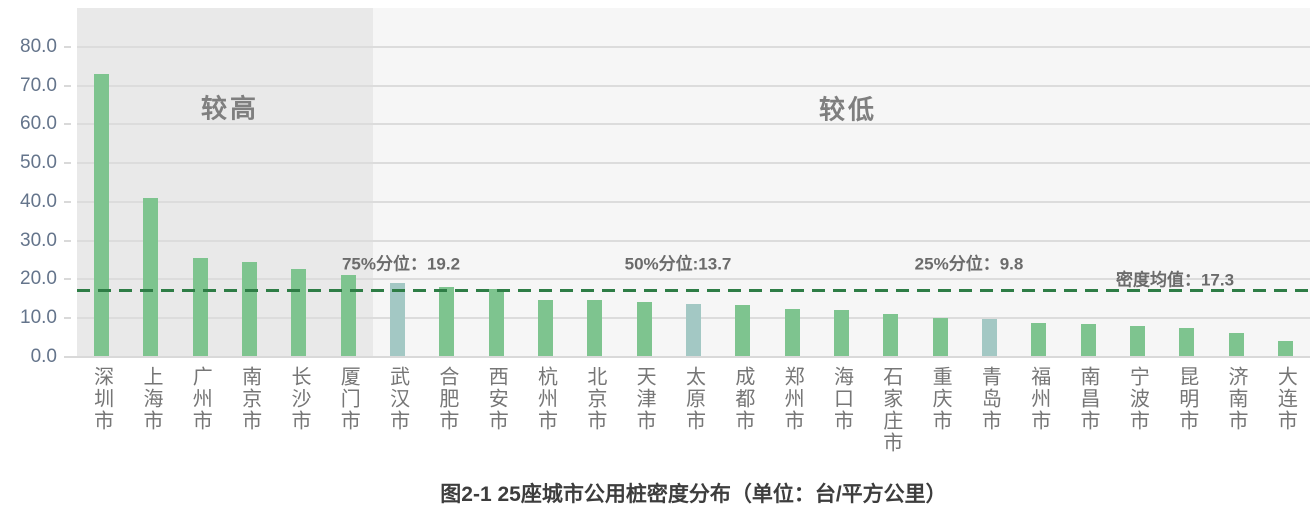 Image resolution: width=1315 pixels, height=519 pixels. I want to click on y-tick-label: 10.0, so click(38, 318).